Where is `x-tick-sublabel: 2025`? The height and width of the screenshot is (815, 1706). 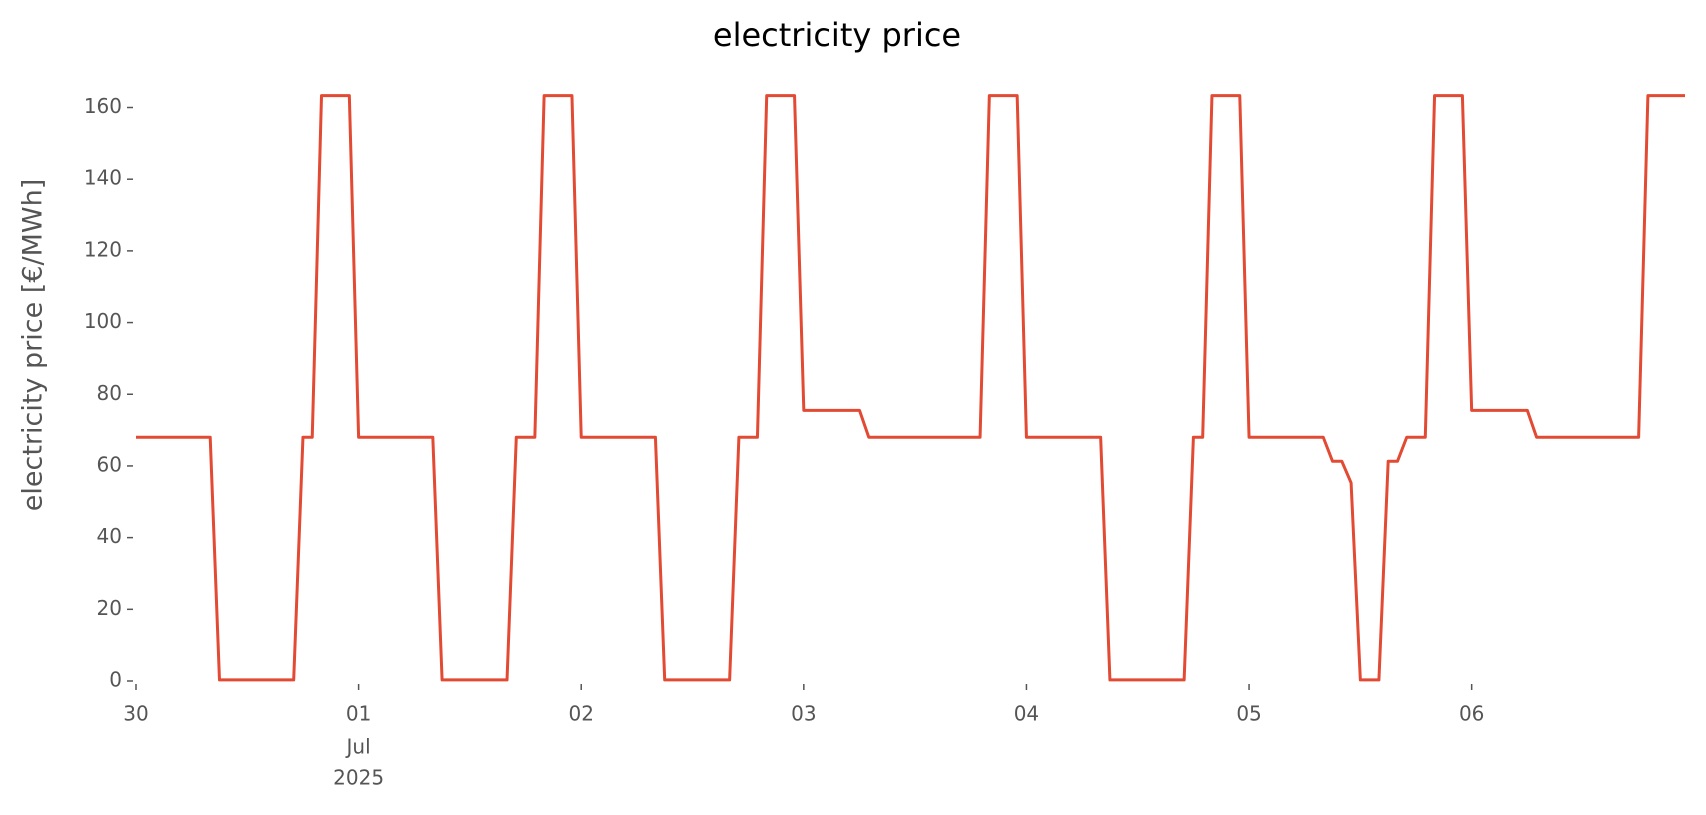 x-tick-sublabel: 2025 is located at coordinates (358, 778).